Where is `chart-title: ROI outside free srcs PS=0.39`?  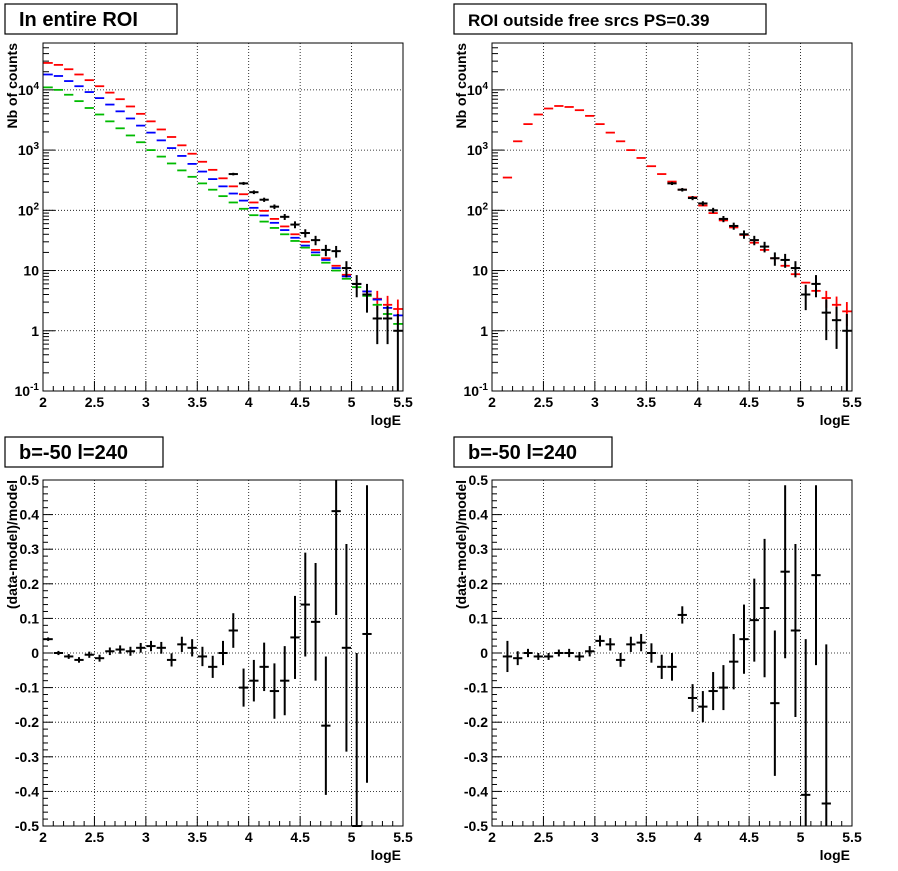 chart-title: ROI outside free srcs PS=0.39 is located at coordinates (588, 20).